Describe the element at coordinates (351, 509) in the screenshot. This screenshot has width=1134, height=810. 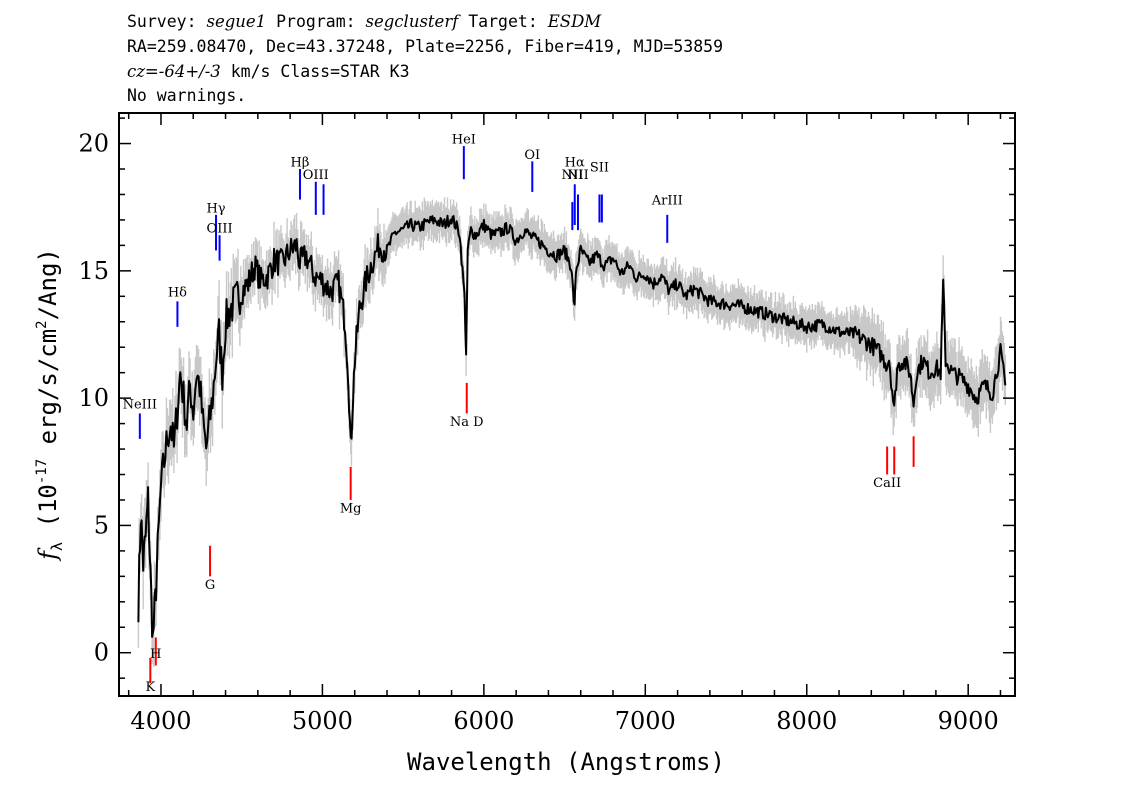
I see `marker-label-18: Mg` at that location.